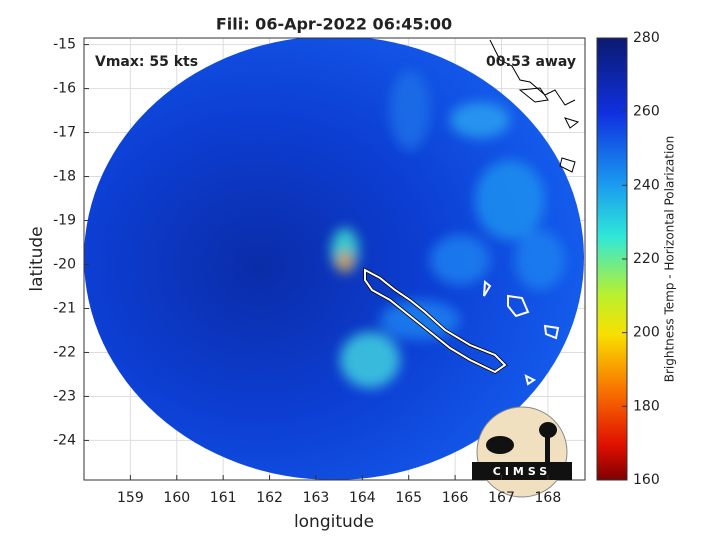  Describe the element at coordinates (646, 185) in the screenshot. I see `colorbar-tick-label: 240` at that location.